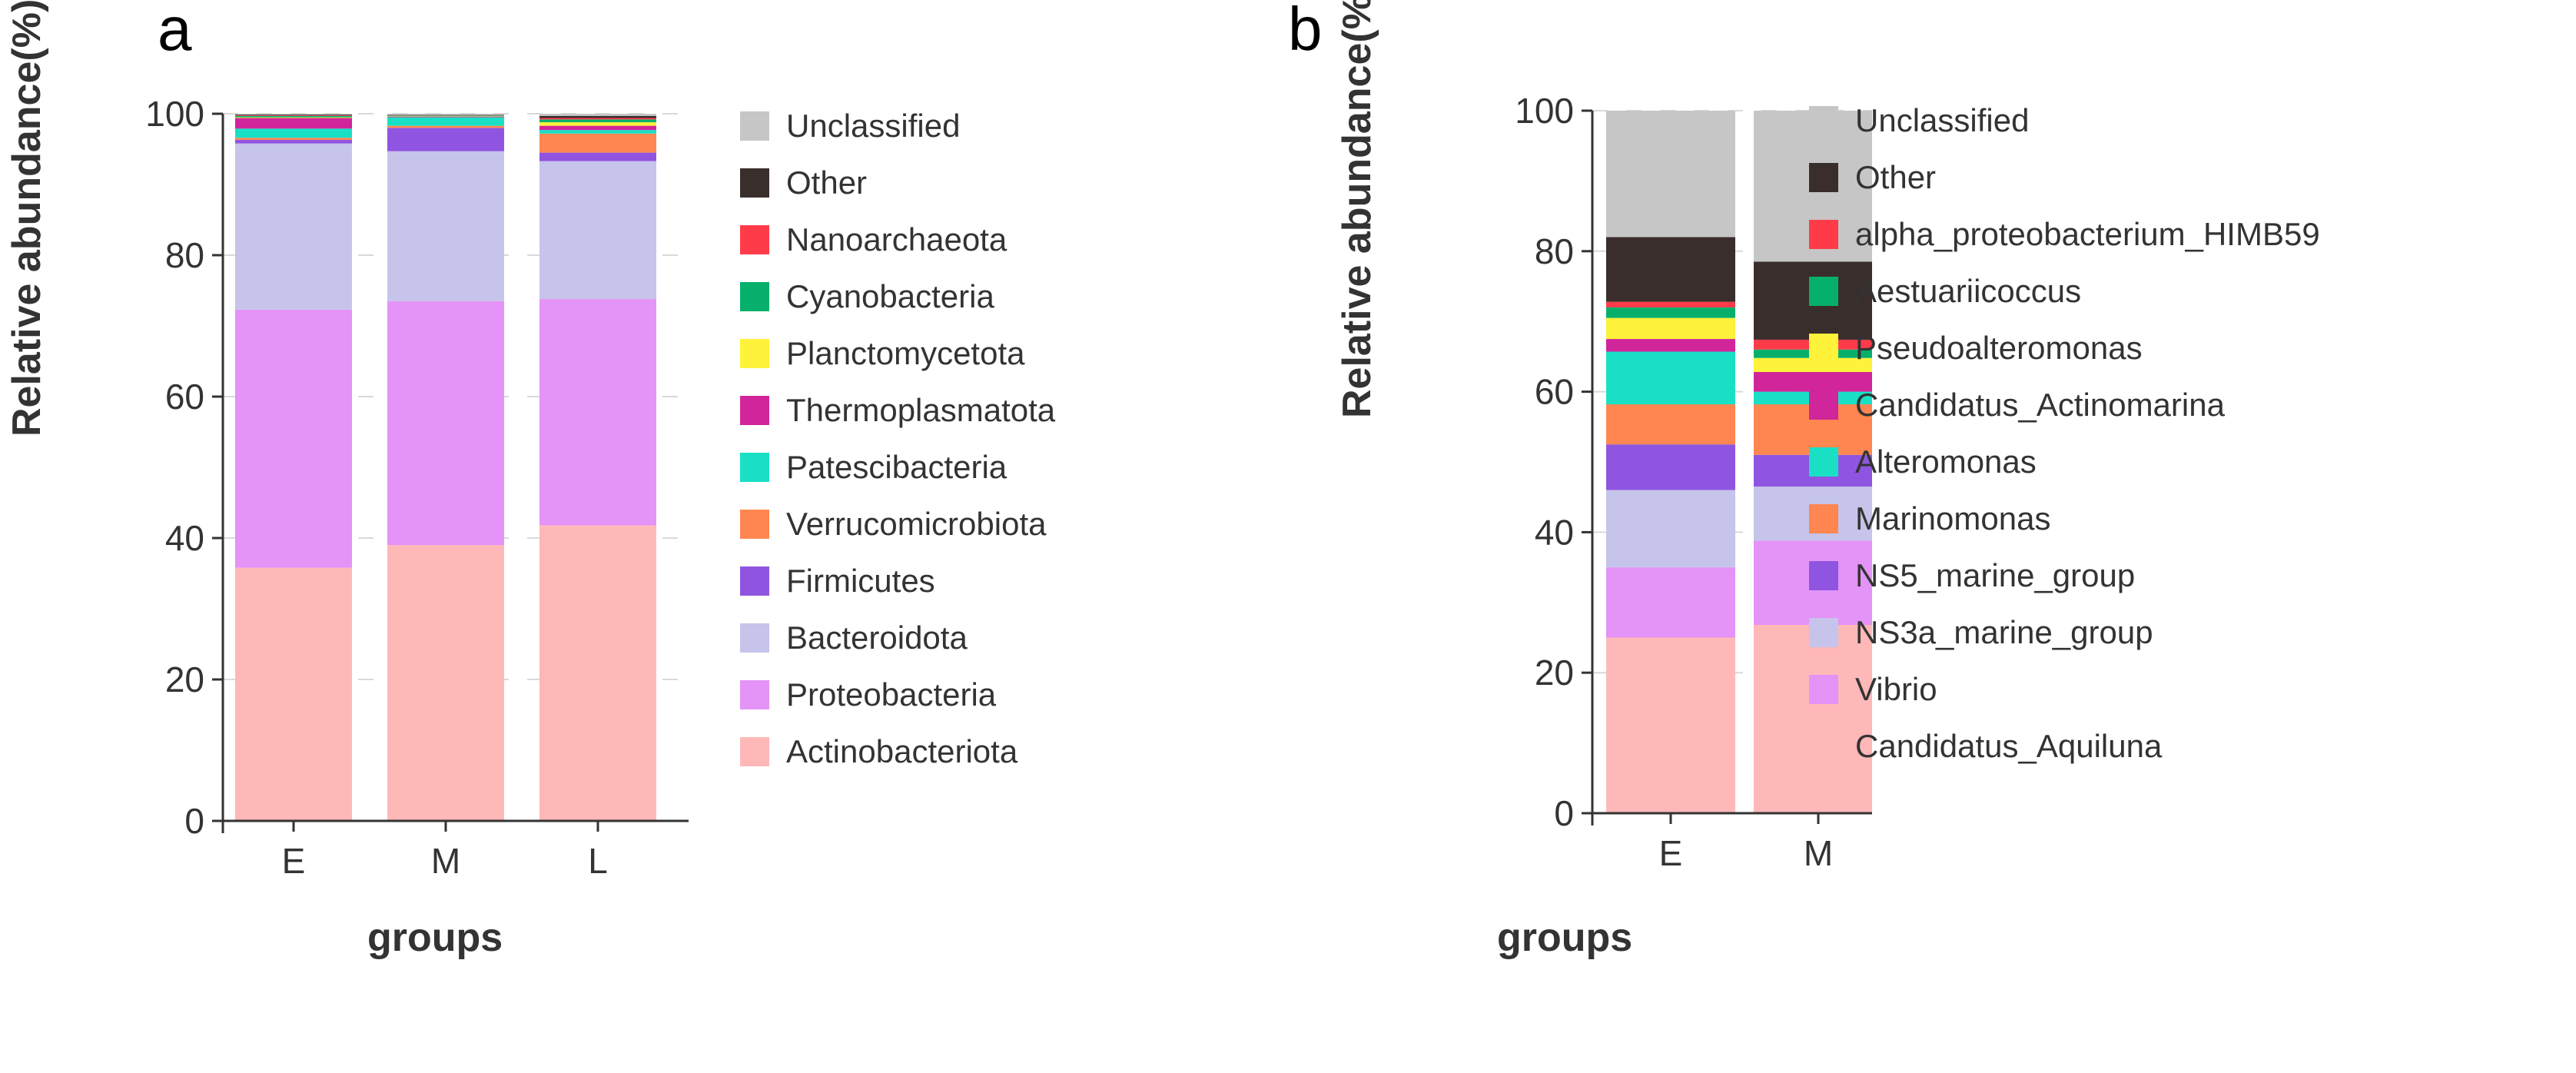 This screenshot has width=2576, height=1073. Describe the element at coordinates (1896, 177) in the screenshot. I see `legend-label: Other` at that location.